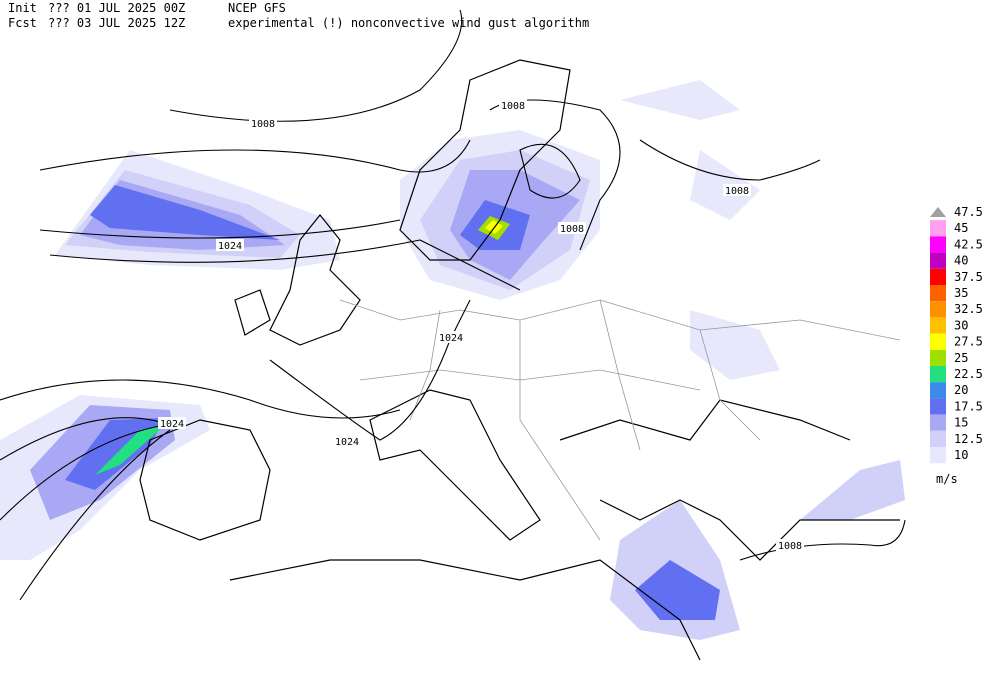 The image size is (1000, 684). I want to click on colorbar-label: 12.5, so click(968, 439).